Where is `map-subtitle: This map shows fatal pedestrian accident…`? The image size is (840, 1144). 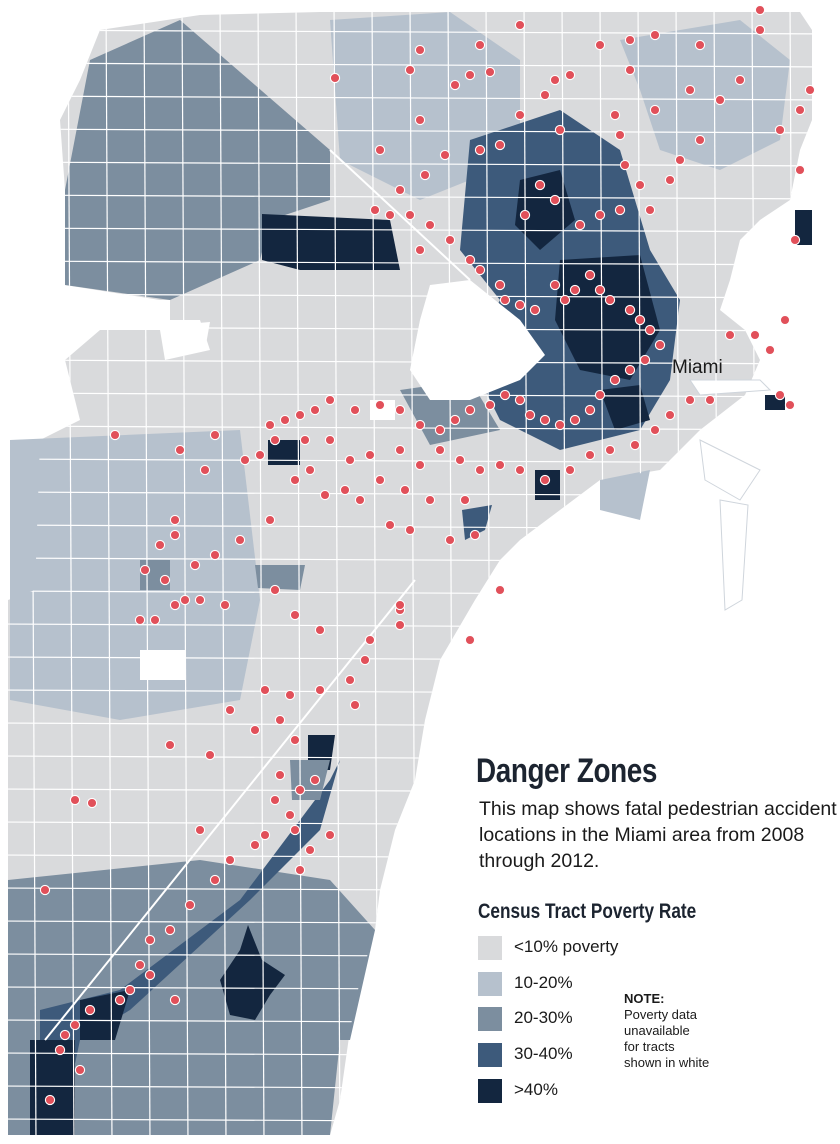
map-subtitle: This map shows fatal pedestrian accident… is located at coordinates (658, 835).